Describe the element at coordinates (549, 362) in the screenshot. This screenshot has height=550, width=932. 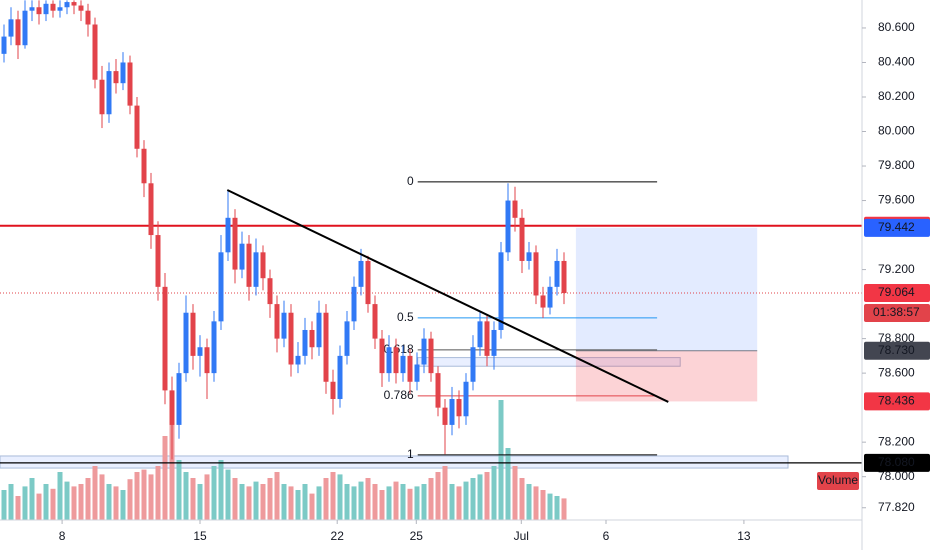
I see `zone` at that location.